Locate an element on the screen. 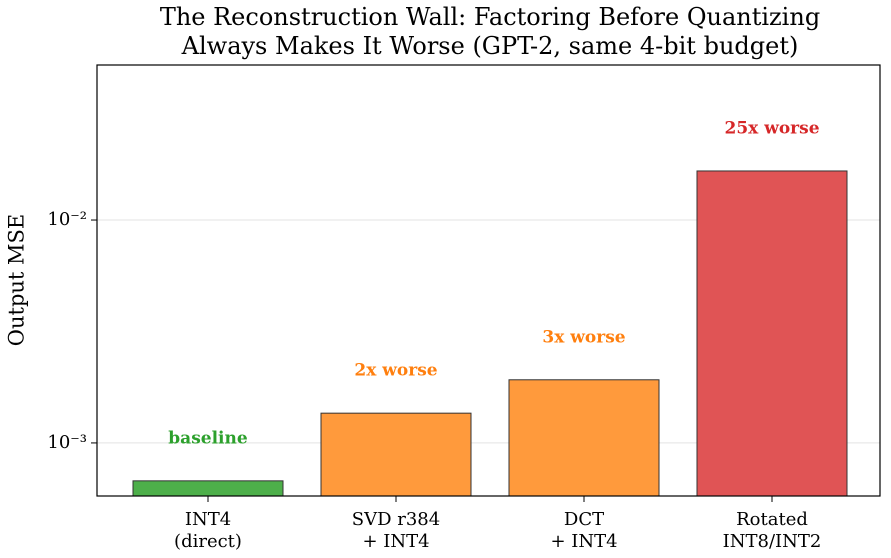  annotation: 25x worse is located at coordinates (771, 128).